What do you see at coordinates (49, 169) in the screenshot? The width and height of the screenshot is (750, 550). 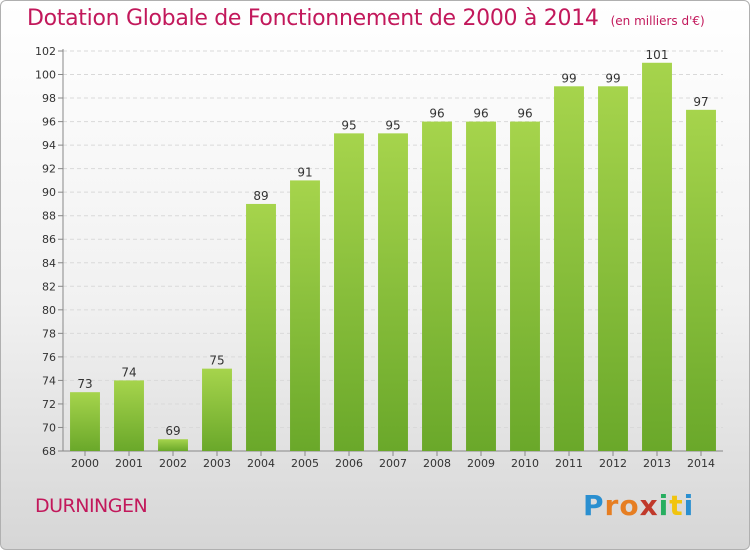 I see `y-tick-label: 92` at bounding box center [49, 169].